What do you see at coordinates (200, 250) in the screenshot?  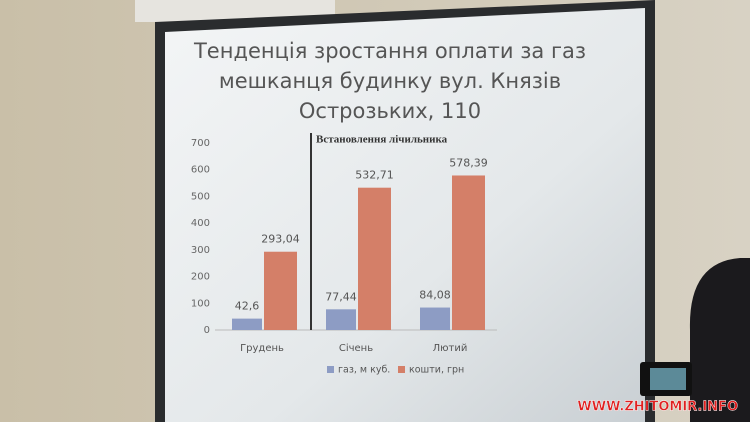 I see `y-tick-label: 300` at bounding box center [200, 250].